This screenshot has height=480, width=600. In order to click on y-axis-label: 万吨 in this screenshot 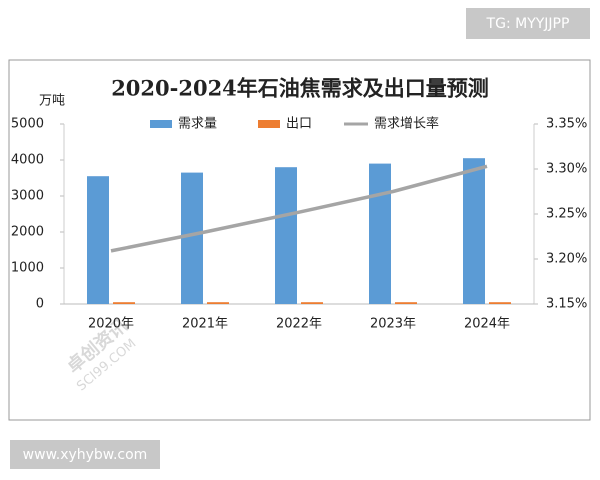, I will do `click(52, 101)`.